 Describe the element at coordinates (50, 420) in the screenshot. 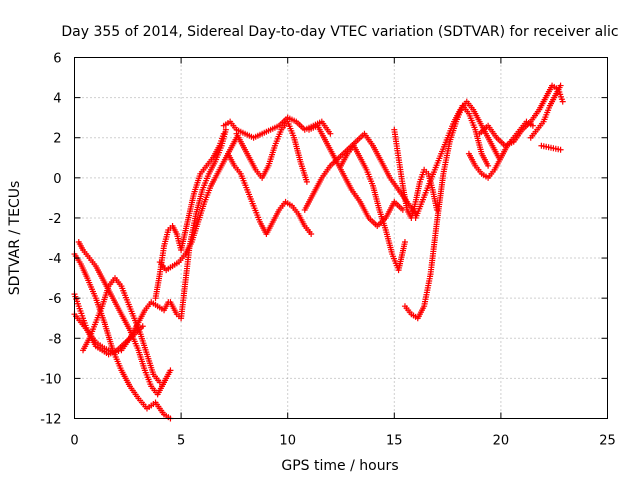

I see `y-tick-label: -12` at that location.